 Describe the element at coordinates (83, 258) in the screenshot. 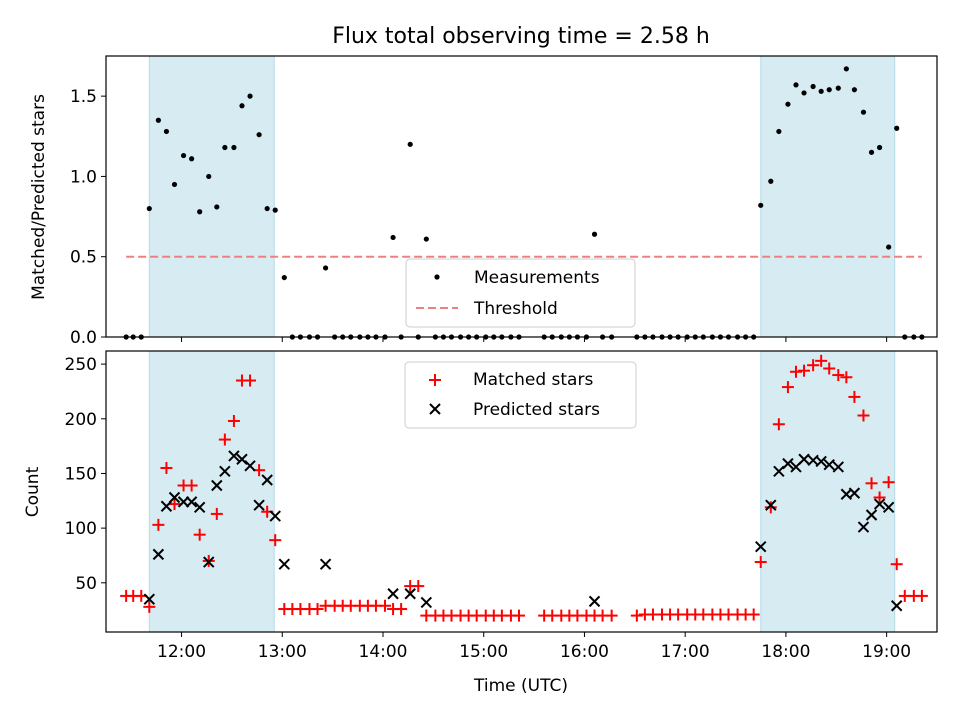

I see `top-y-tick-label: 0.5` at that location.